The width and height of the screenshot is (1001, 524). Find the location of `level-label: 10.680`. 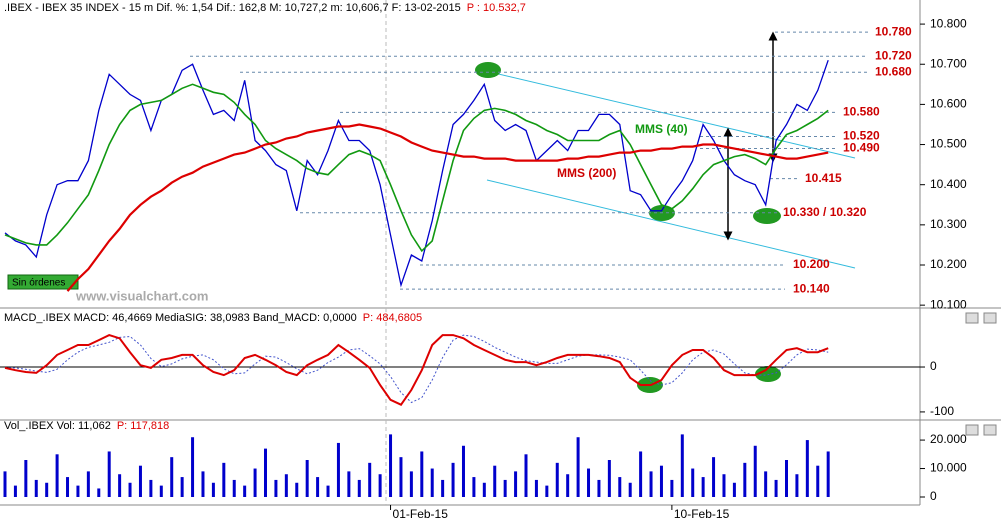

level-label: 10.680 is located at coordinates (893, 71).